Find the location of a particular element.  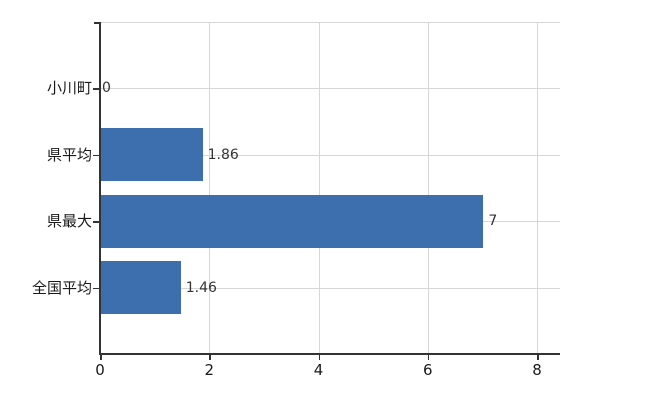

plot-top-border is located at coordinates (330, 22).